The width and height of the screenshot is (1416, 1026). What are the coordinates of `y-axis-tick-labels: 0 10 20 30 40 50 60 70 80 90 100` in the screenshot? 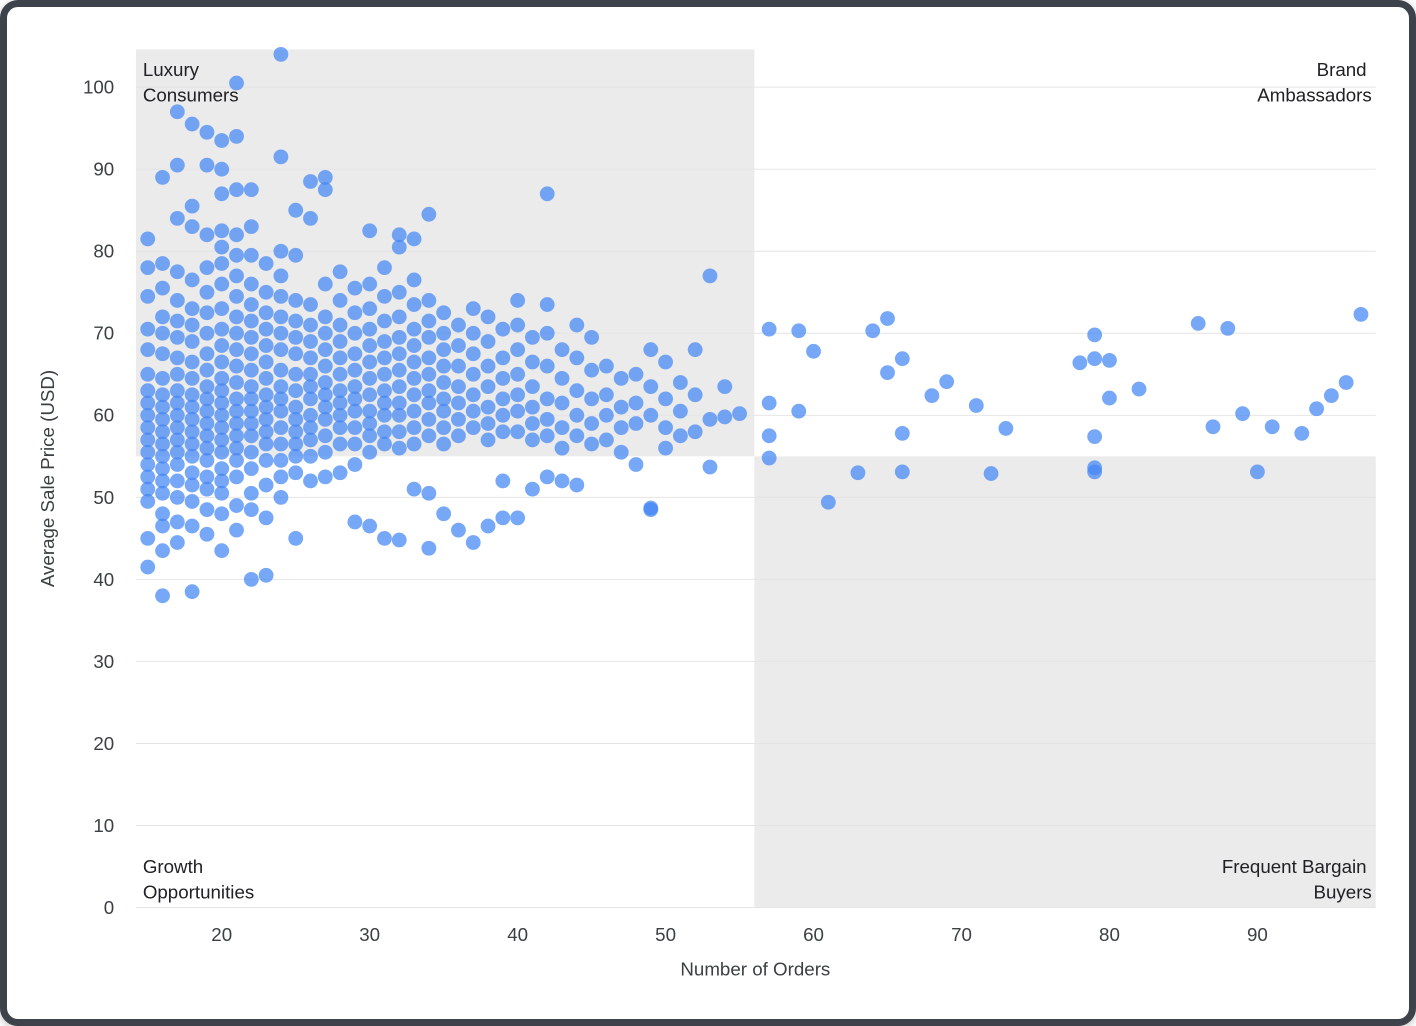 It's located at (98, 497).